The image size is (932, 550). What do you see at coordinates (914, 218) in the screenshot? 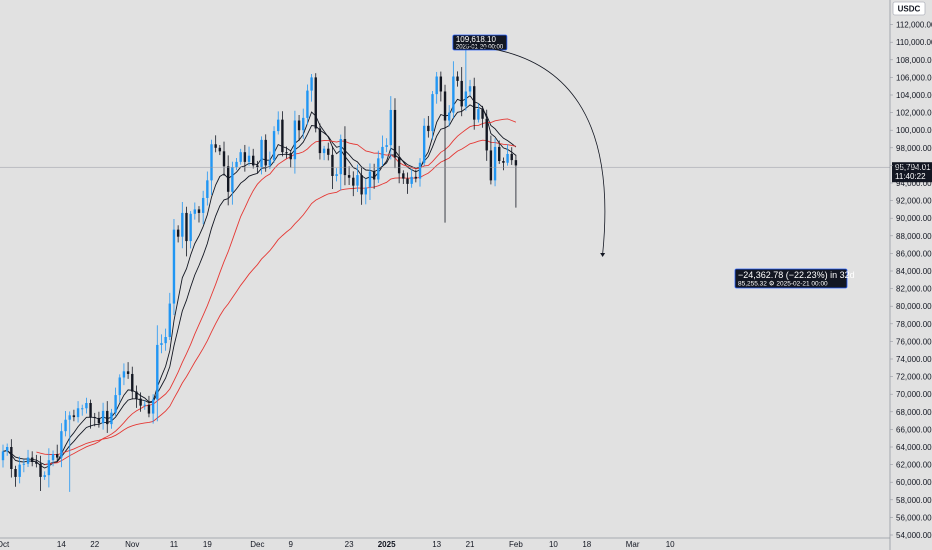
I see `y-tick-label: 90,000.00` at bounding box center [914, 218].